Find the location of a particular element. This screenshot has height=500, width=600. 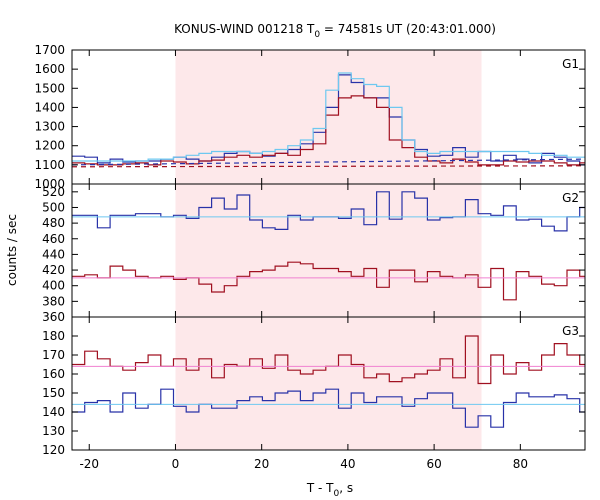

chart-title-suffix: = 74581s UT (20:43:01.000) is located at coordinates (408, 29).